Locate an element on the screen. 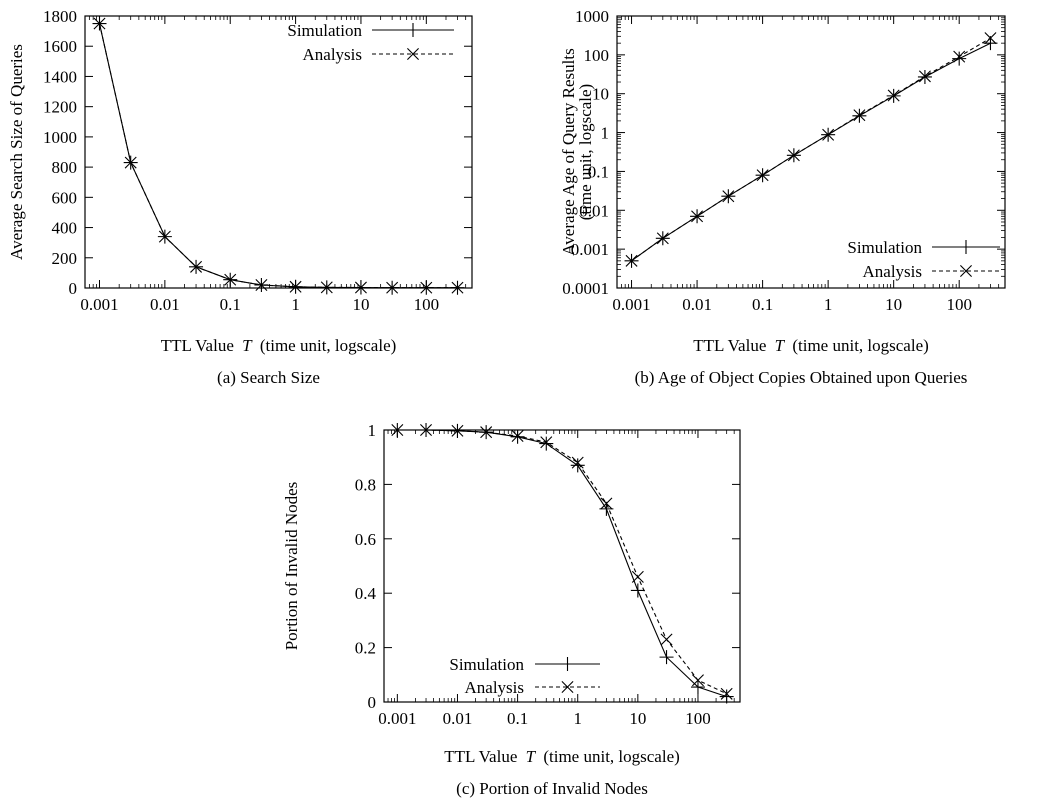  y-tick-label: 1800 is located at coordinates (60, 16).